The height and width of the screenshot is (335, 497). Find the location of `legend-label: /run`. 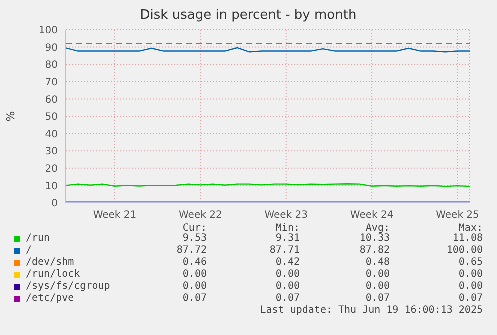

legend-label: /run is located at coordinates (38, 238).